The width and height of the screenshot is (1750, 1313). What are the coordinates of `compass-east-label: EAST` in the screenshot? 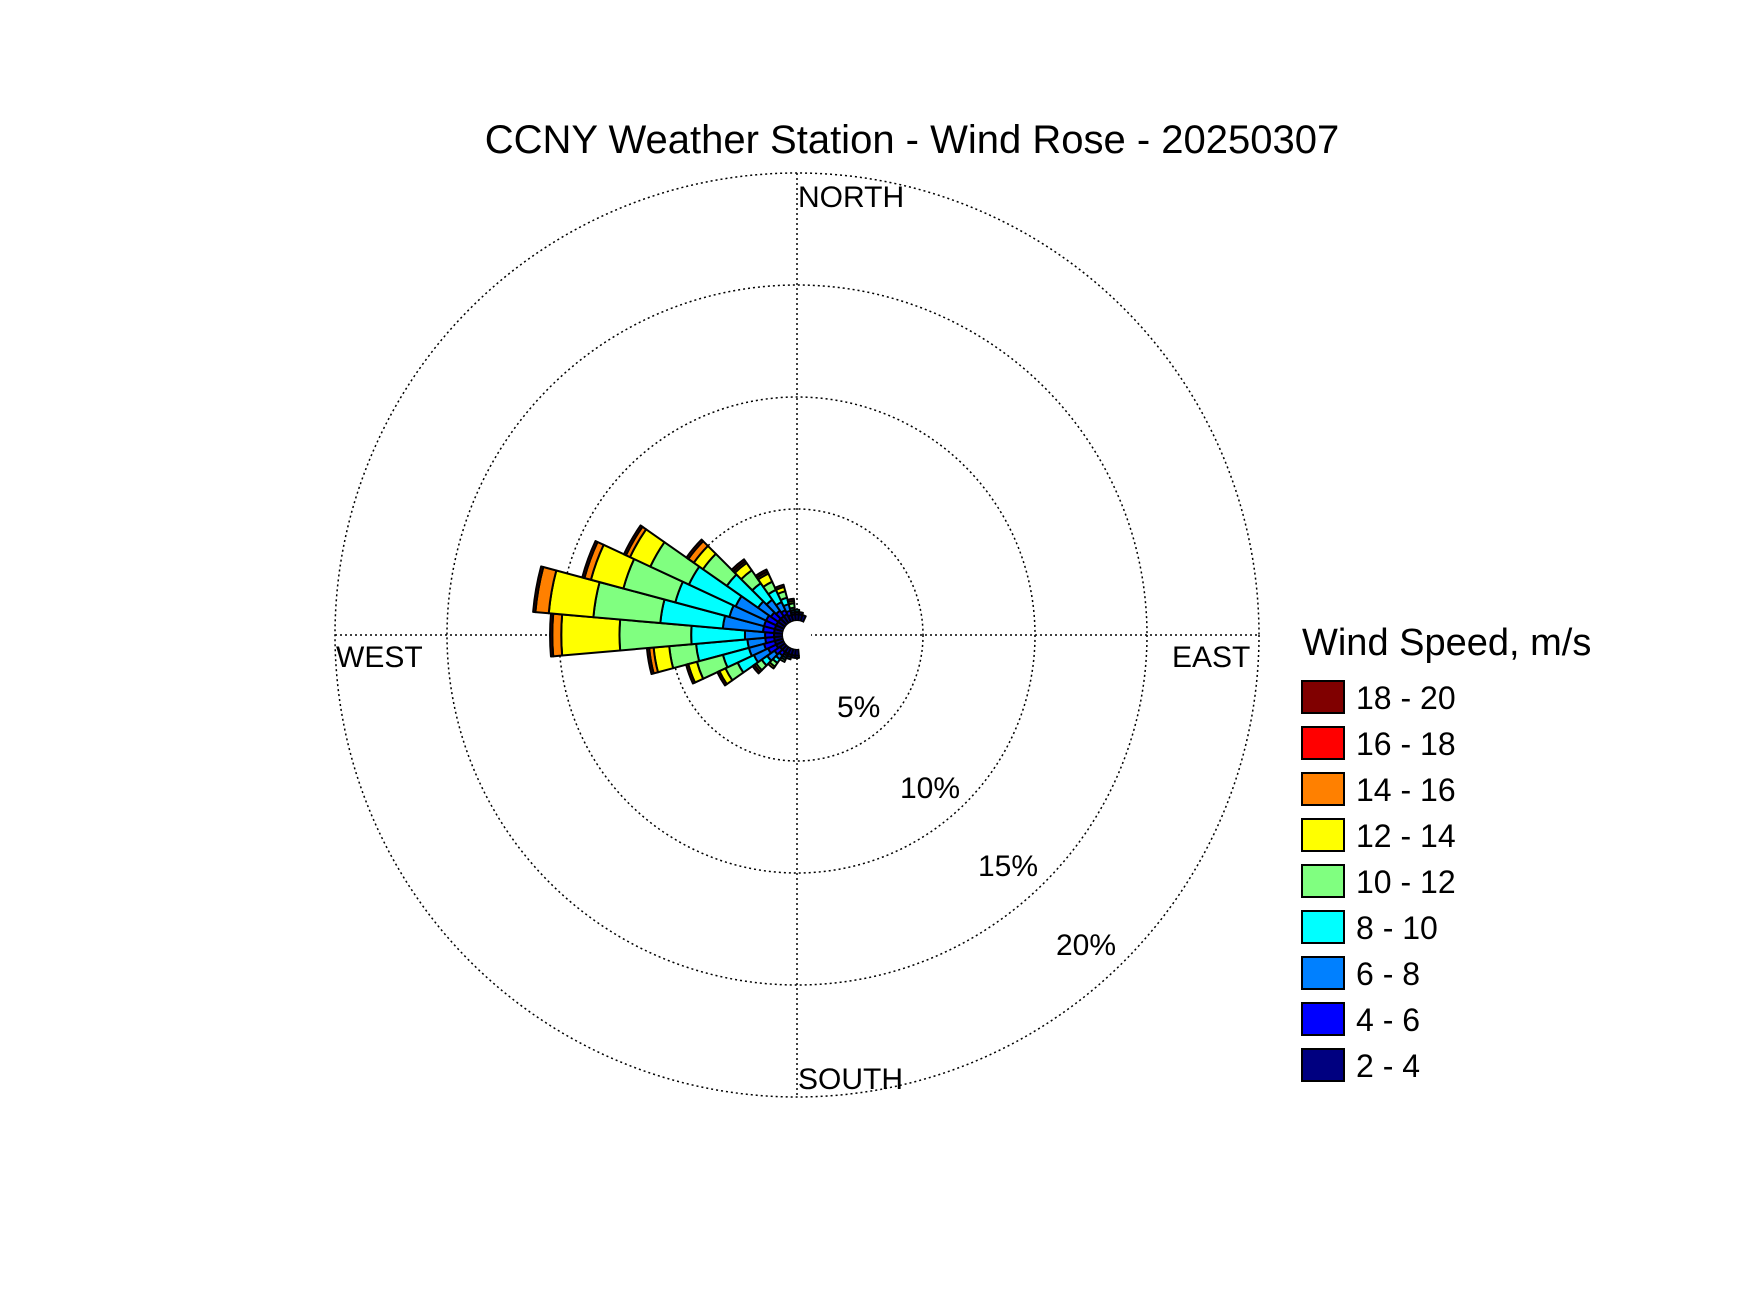 It's located at (1211, 657).